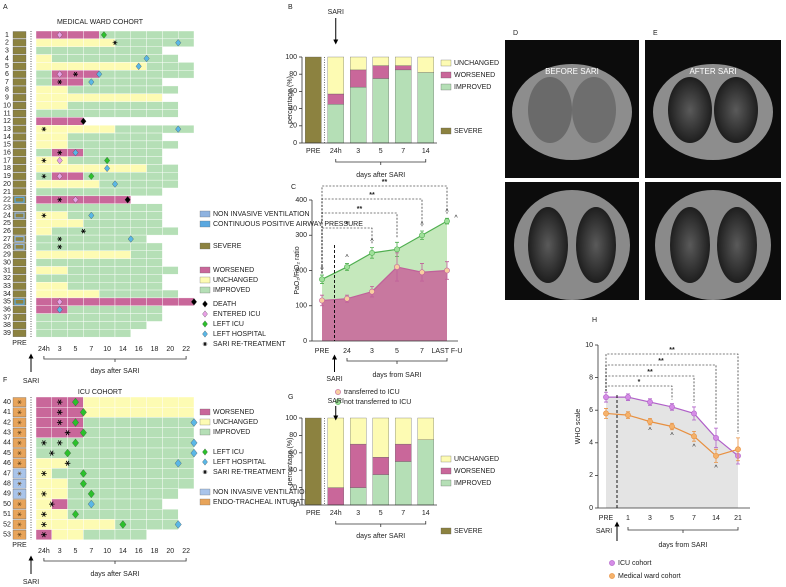 Image resolution: width=786 pixels, height=587 pixels. I want to click on row-label: 40, so click(7, 402).